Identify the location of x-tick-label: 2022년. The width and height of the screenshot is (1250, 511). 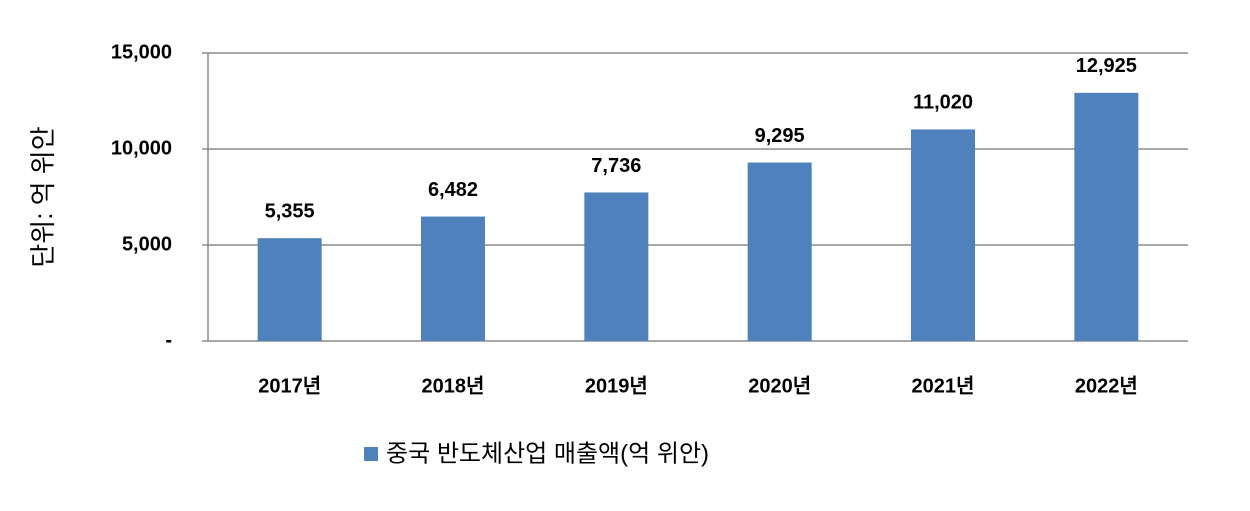
(1106, 385).